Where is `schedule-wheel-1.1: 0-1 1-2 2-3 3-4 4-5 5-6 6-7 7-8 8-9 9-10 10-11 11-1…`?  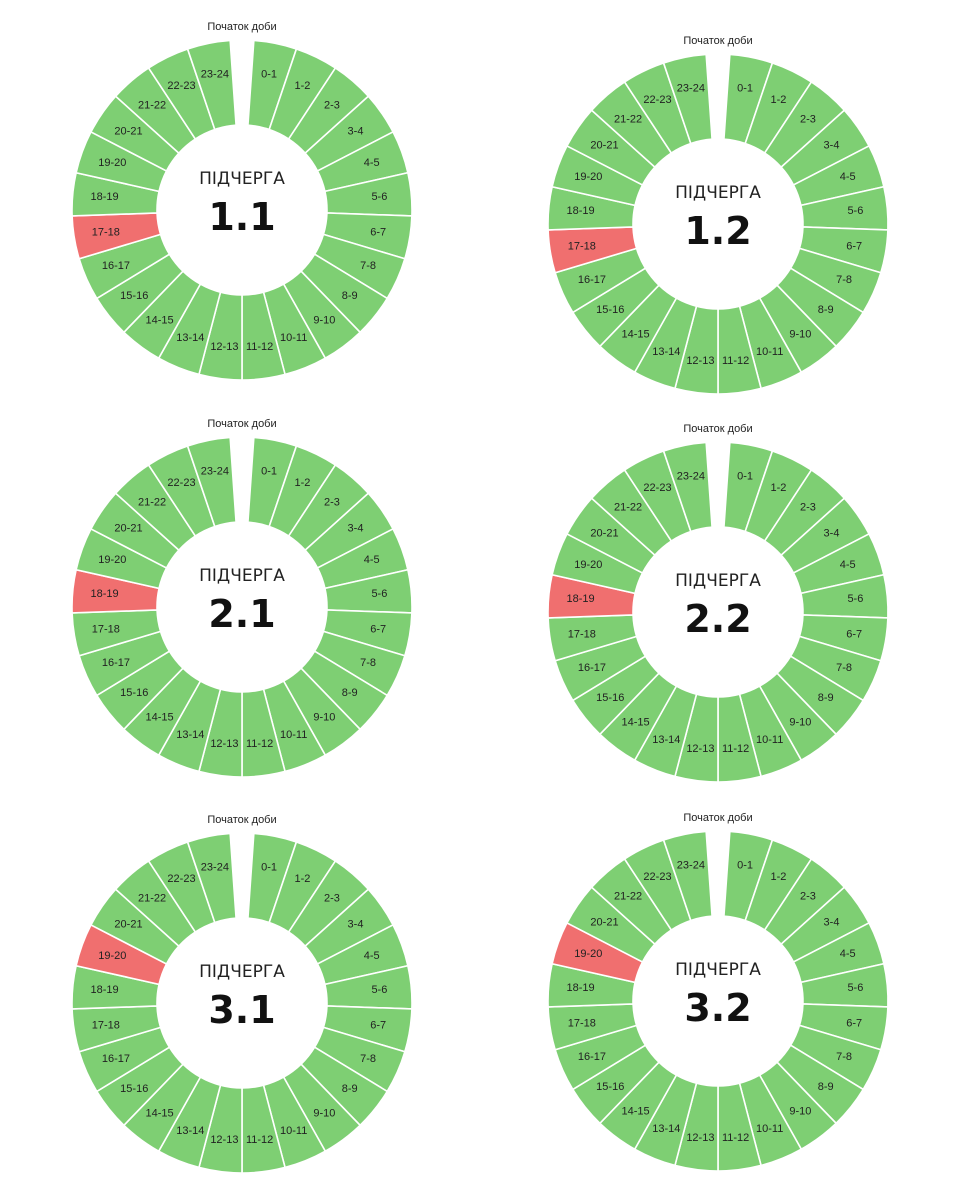
schedule-wheel-1.1: 0-1 1-2 2-3 3-4 4-5 5-6 6-7 7-8 8-9 9-10 10-11 11-1… is located at coordinates (242, 201).